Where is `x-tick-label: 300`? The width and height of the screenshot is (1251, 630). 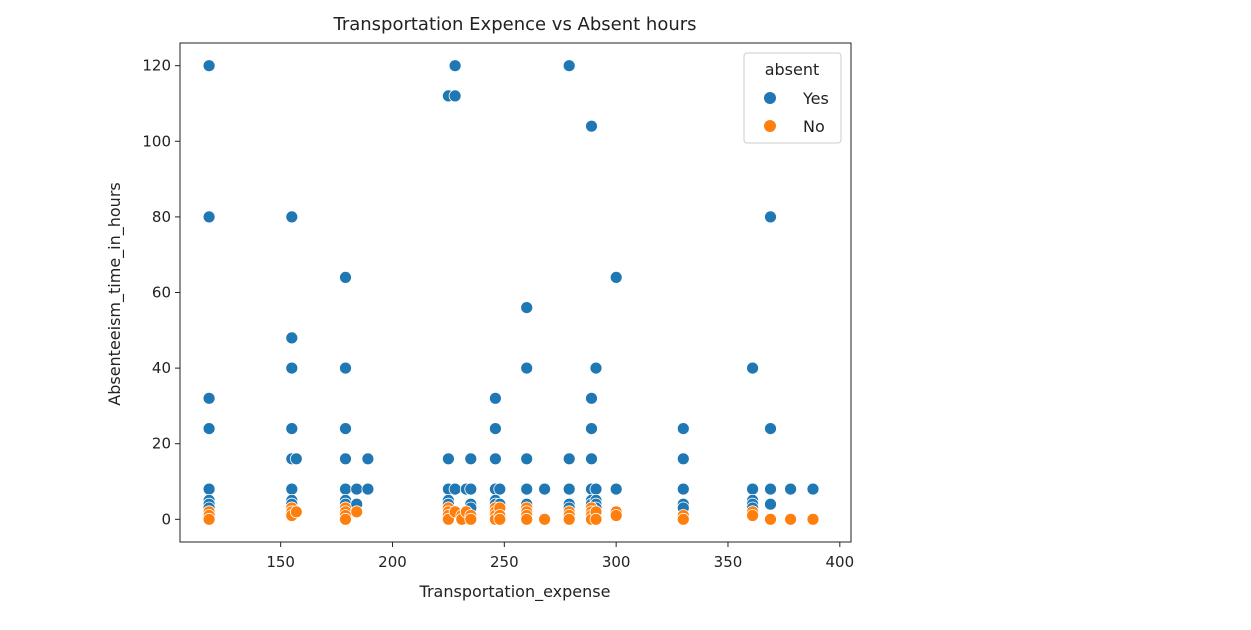
x-tick-label: 300 is located at coordinates (616, 562).